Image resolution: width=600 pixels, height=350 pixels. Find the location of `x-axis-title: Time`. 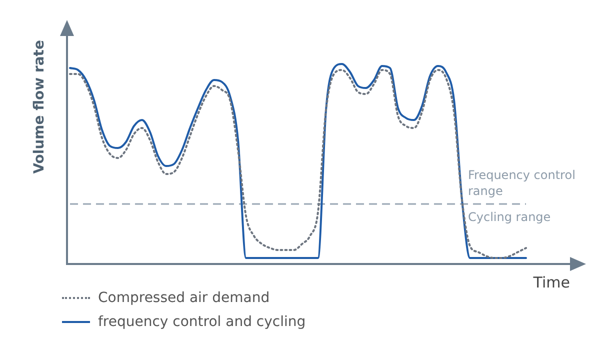

x-axis-title: Time is located at coordinates (551, 282).